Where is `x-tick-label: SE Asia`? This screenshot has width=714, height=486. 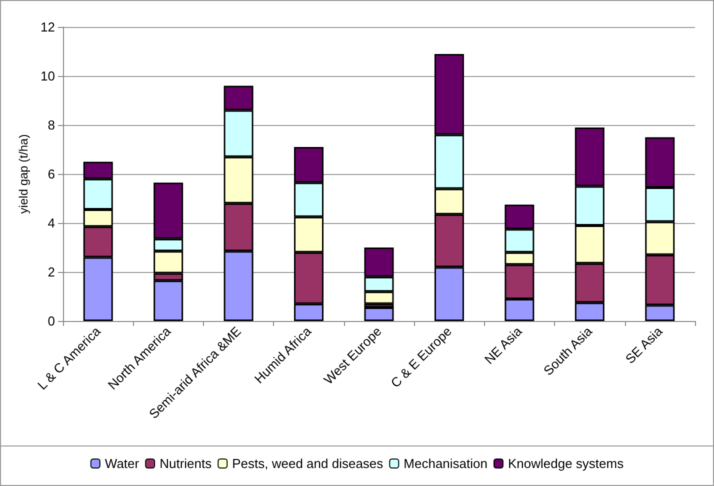
x-tick-label: SE Asia is located at coordinates (644, 344).